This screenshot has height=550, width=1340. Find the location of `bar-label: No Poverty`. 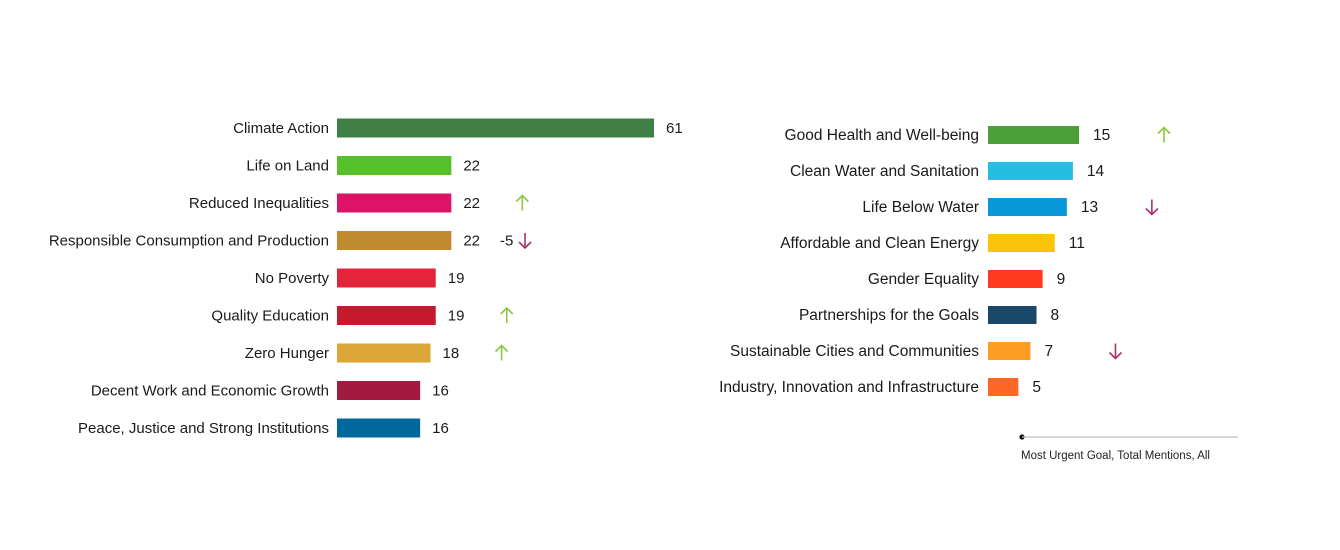

bar-label: No Poverty is located at coordinates (292, 278).